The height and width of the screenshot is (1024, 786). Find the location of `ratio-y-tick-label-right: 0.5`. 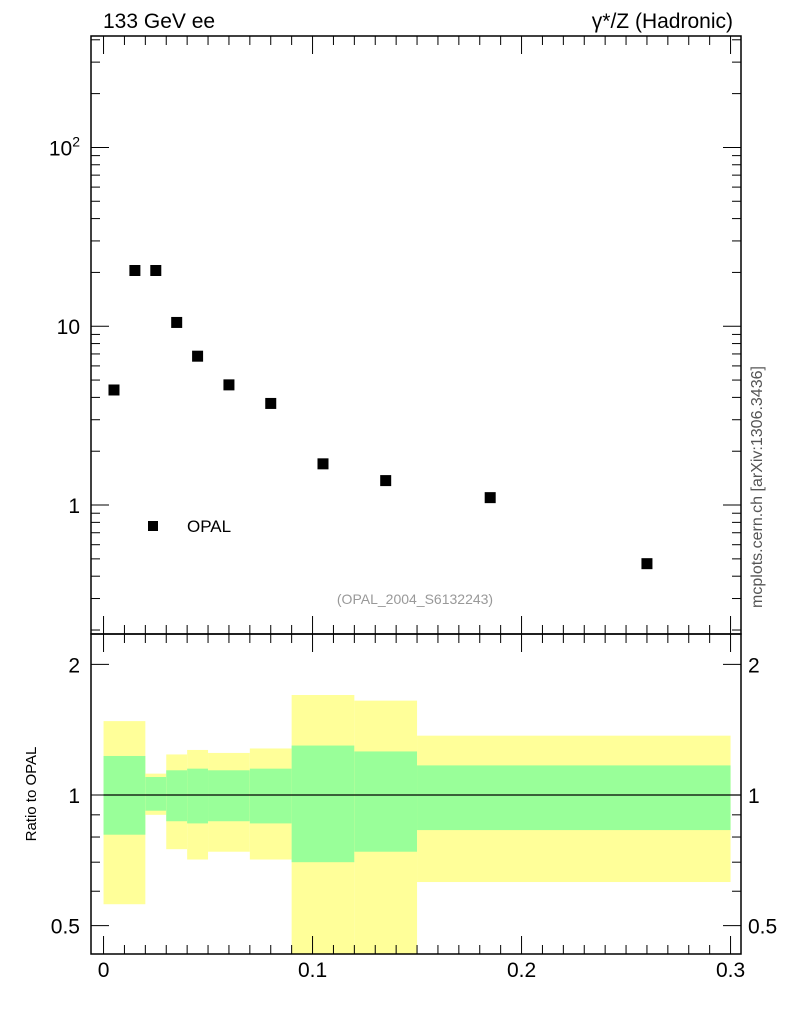

ratio-y-tick-label-right: 0.5 is located at coordinates (762, 927).